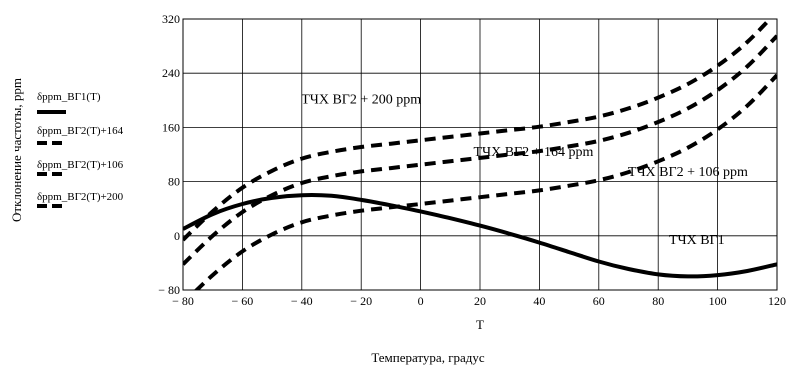 Image resolution: width=791 pixels, height=369 pixels. What do you see at coordinates (16, 150) in the screenshot?
I see `y-axis-label: Отклонение частоты, ppm` at bounding box center [16, 150].